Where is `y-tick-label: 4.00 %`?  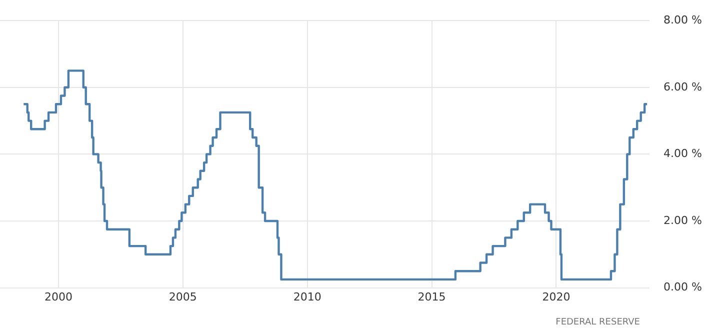 y-tick-label: 4.00 % is located at coordinates (683, 153).